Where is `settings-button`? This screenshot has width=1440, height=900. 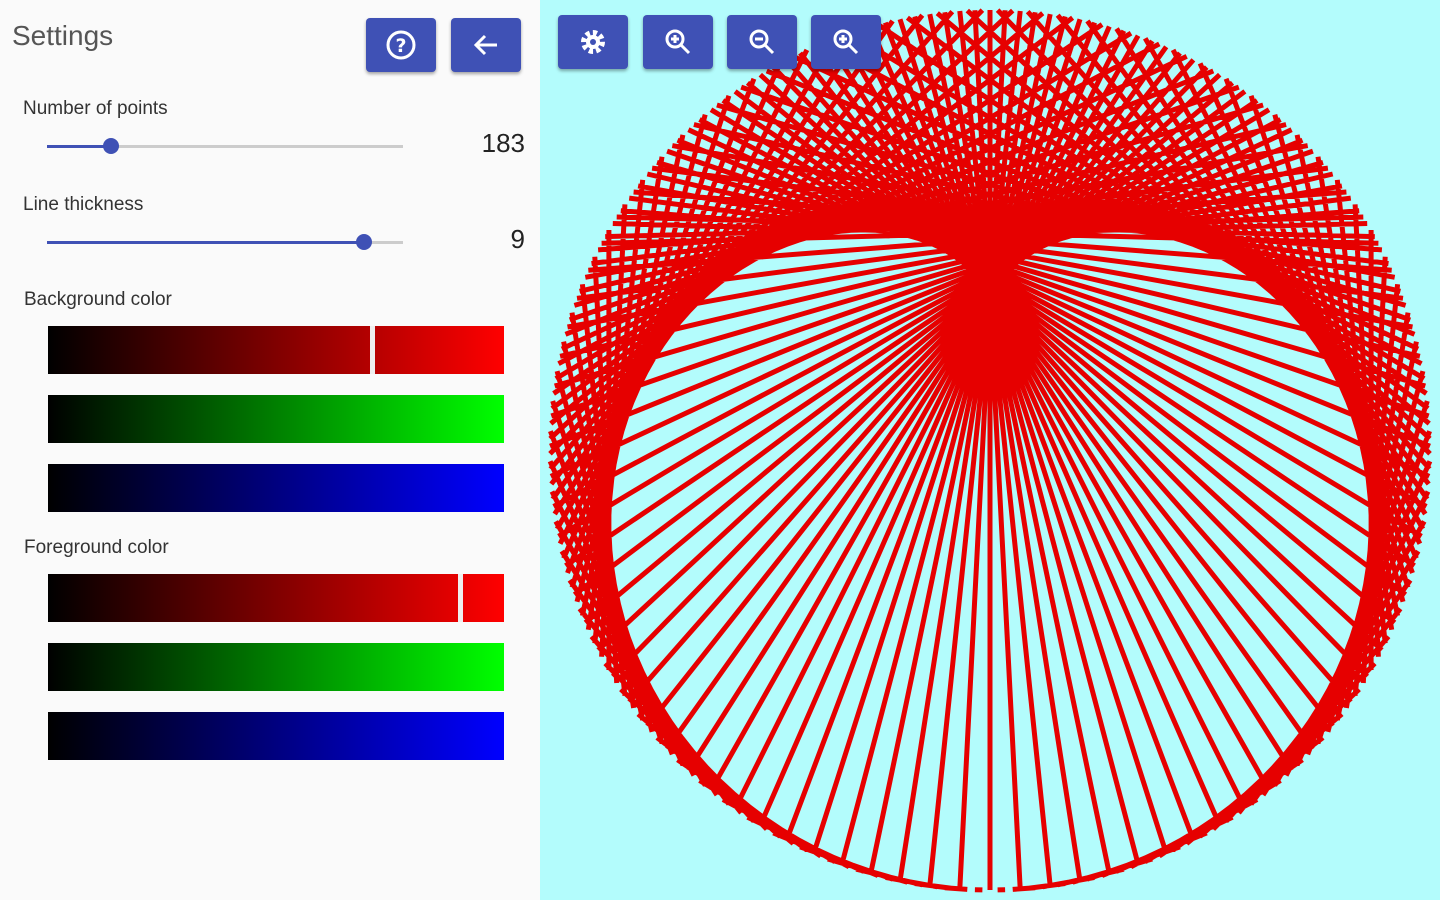 settings-button is located at coordinates (593, 42).